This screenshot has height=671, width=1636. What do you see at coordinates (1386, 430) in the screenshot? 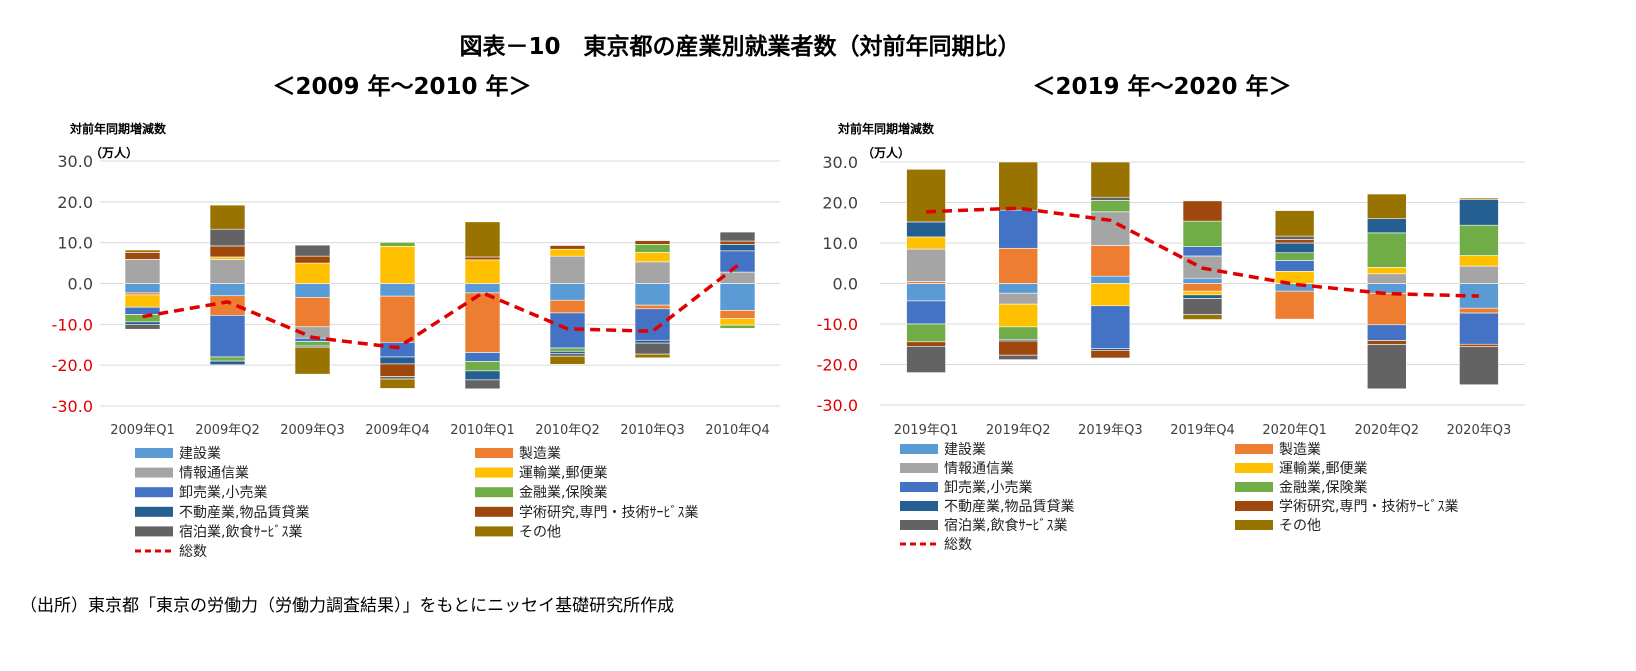
I see `x-tick-label: 2020年Q2` at bounding box center [1386, 430].